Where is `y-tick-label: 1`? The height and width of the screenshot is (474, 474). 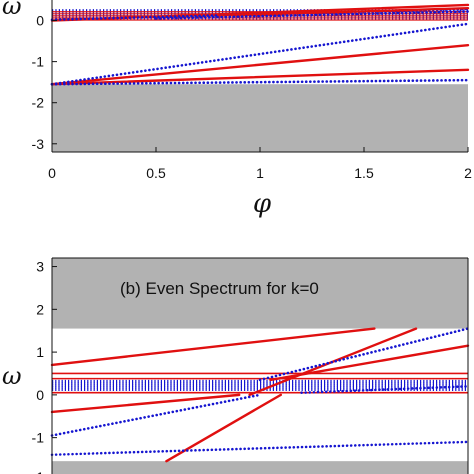 y-tick-label: 1 is located at coordinates (40, 352).